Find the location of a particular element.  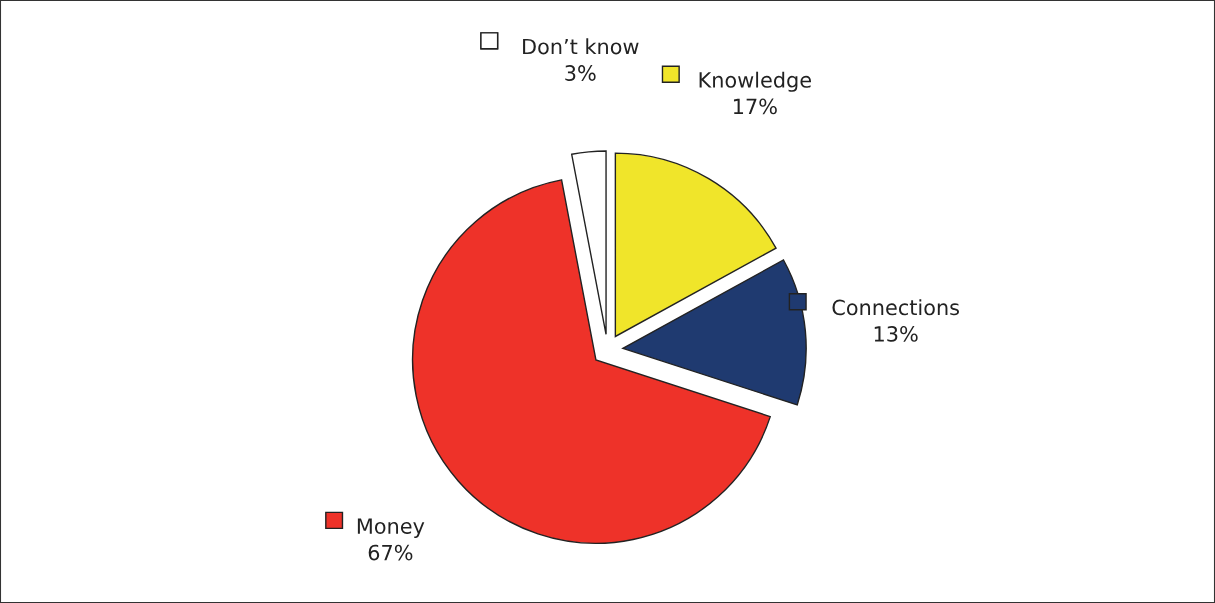

legend-label: Connections is located at coordinates (896, 307).